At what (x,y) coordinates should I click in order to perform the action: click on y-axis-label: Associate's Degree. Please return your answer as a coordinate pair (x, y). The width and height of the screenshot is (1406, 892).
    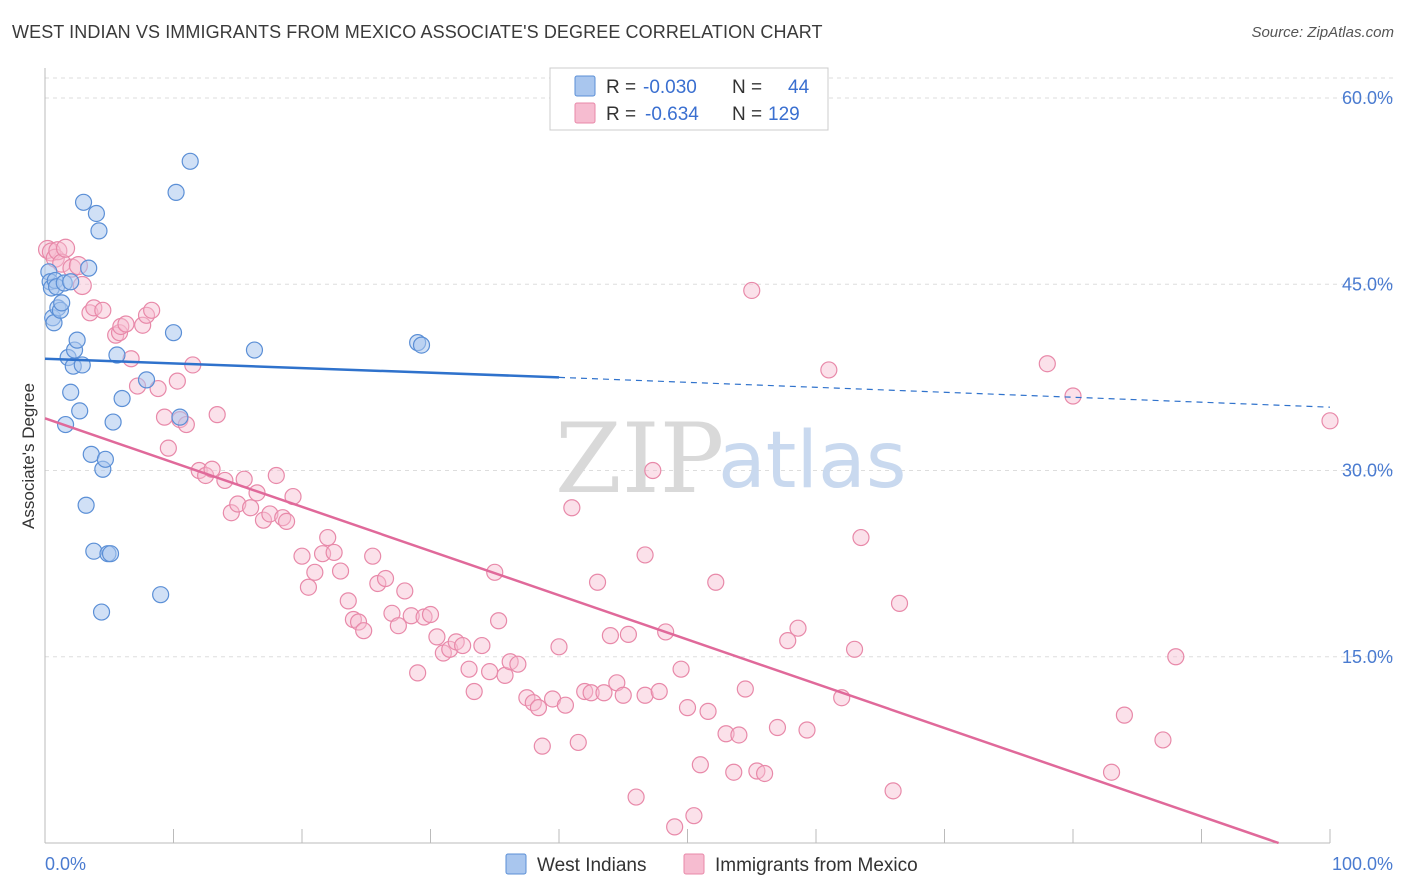
    Looking at the image, I should click on (28, 456).